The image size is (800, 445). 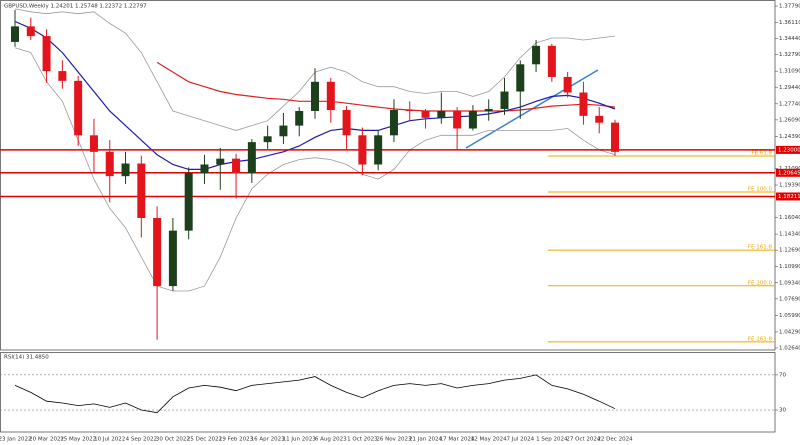 I want to click on x-tick-label: 17 Mar 2024, so click(x=457, y=440).